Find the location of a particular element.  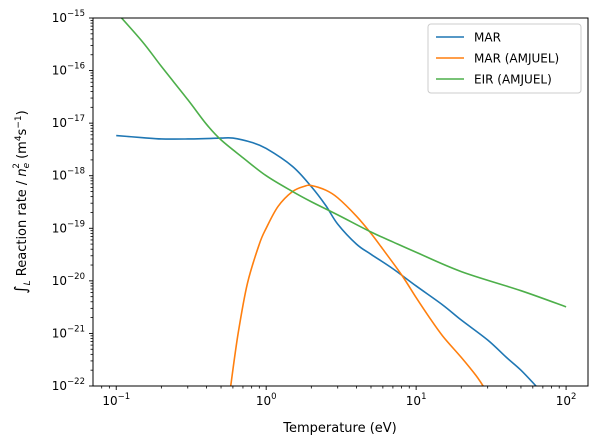

x-tick-label: 10² is located at coordinates (566, 400).